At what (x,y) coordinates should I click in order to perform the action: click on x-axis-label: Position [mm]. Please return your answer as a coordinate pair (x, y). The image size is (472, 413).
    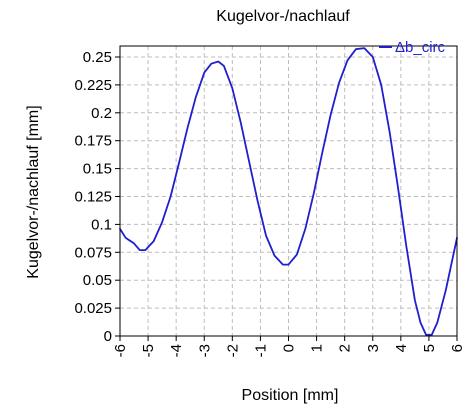
    Looking at the image, I should click on (290, 395).